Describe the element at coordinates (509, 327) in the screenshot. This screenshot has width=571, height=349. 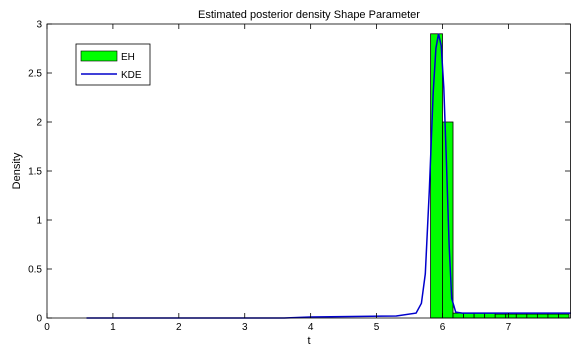
I see `x-tick-label: 7` at that location.